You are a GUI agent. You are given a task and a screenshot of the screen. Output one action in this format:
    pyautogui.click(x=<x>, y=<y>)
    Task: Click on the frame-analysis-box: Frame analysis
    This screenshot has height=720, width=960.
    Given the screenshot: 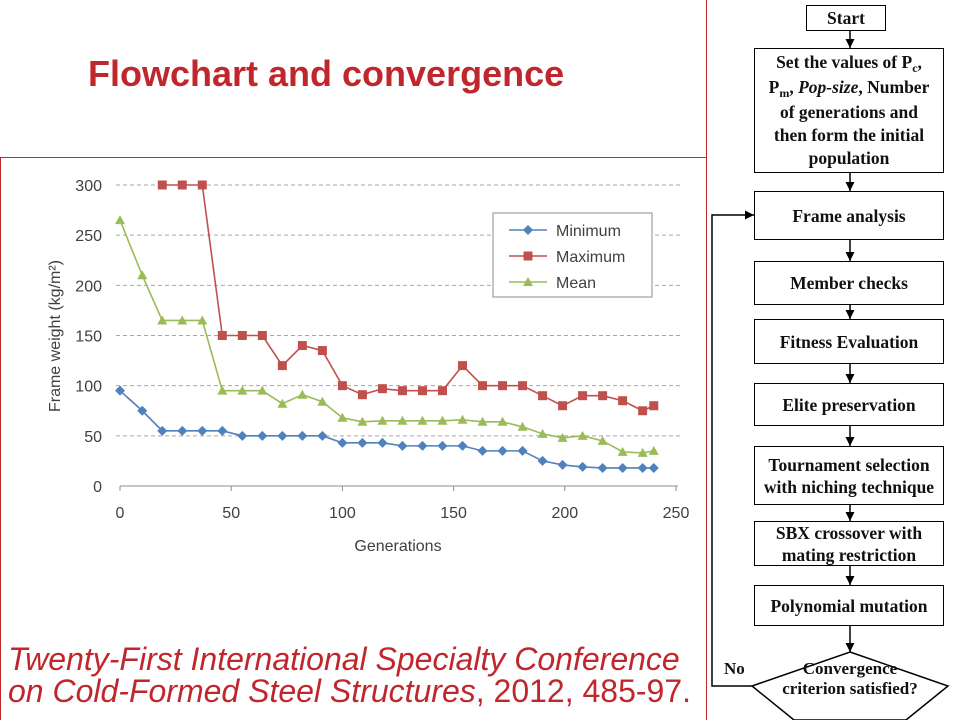 What is the action you would take?
    pyautogui.click(x=849, y=215)
    